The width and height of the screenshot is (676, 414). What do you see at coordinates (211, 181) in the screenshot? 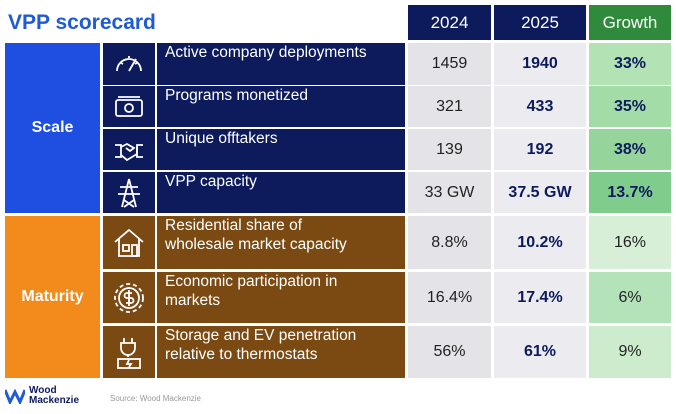
I see `metric-line: VPP capacity` at bounding box center [211, 181].